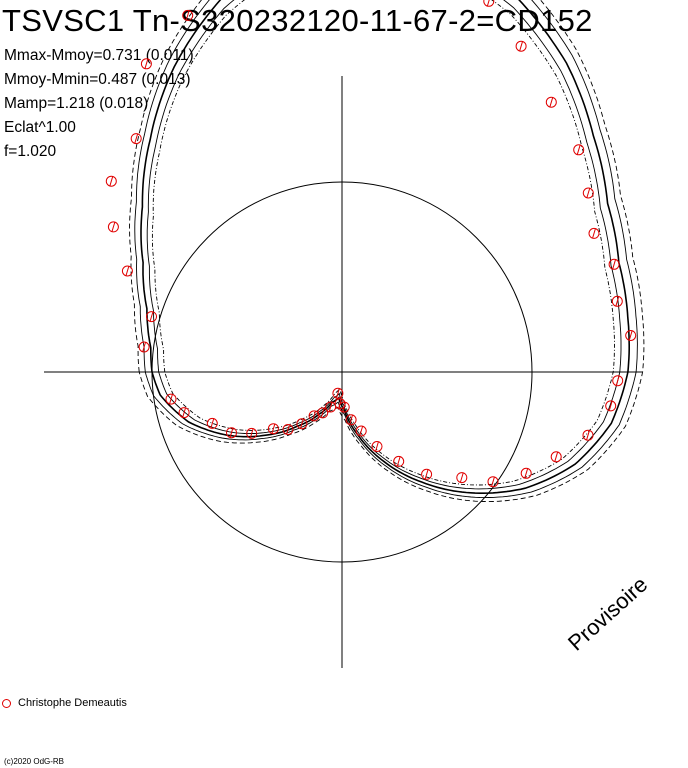  I want to click on stat-mamp: Mamp=1.218 (0.018), so click(76, 103).